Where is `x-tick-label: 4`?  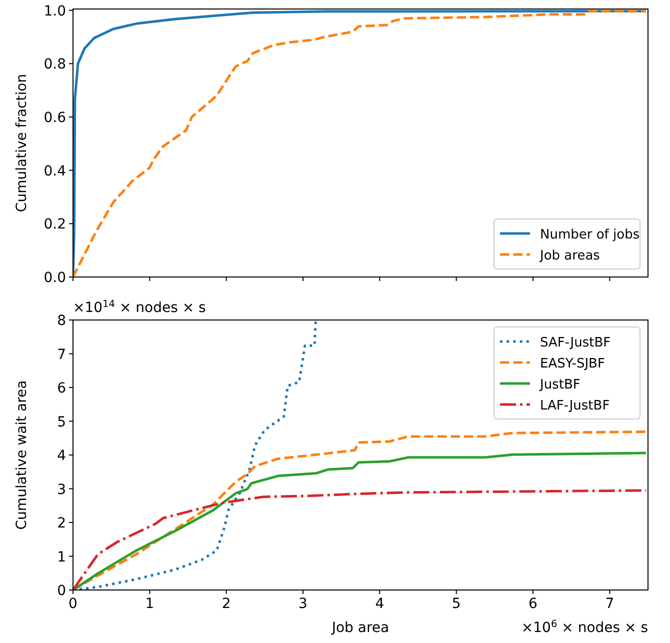 x-tick-label: 4 is located at coordinates (379, 604).